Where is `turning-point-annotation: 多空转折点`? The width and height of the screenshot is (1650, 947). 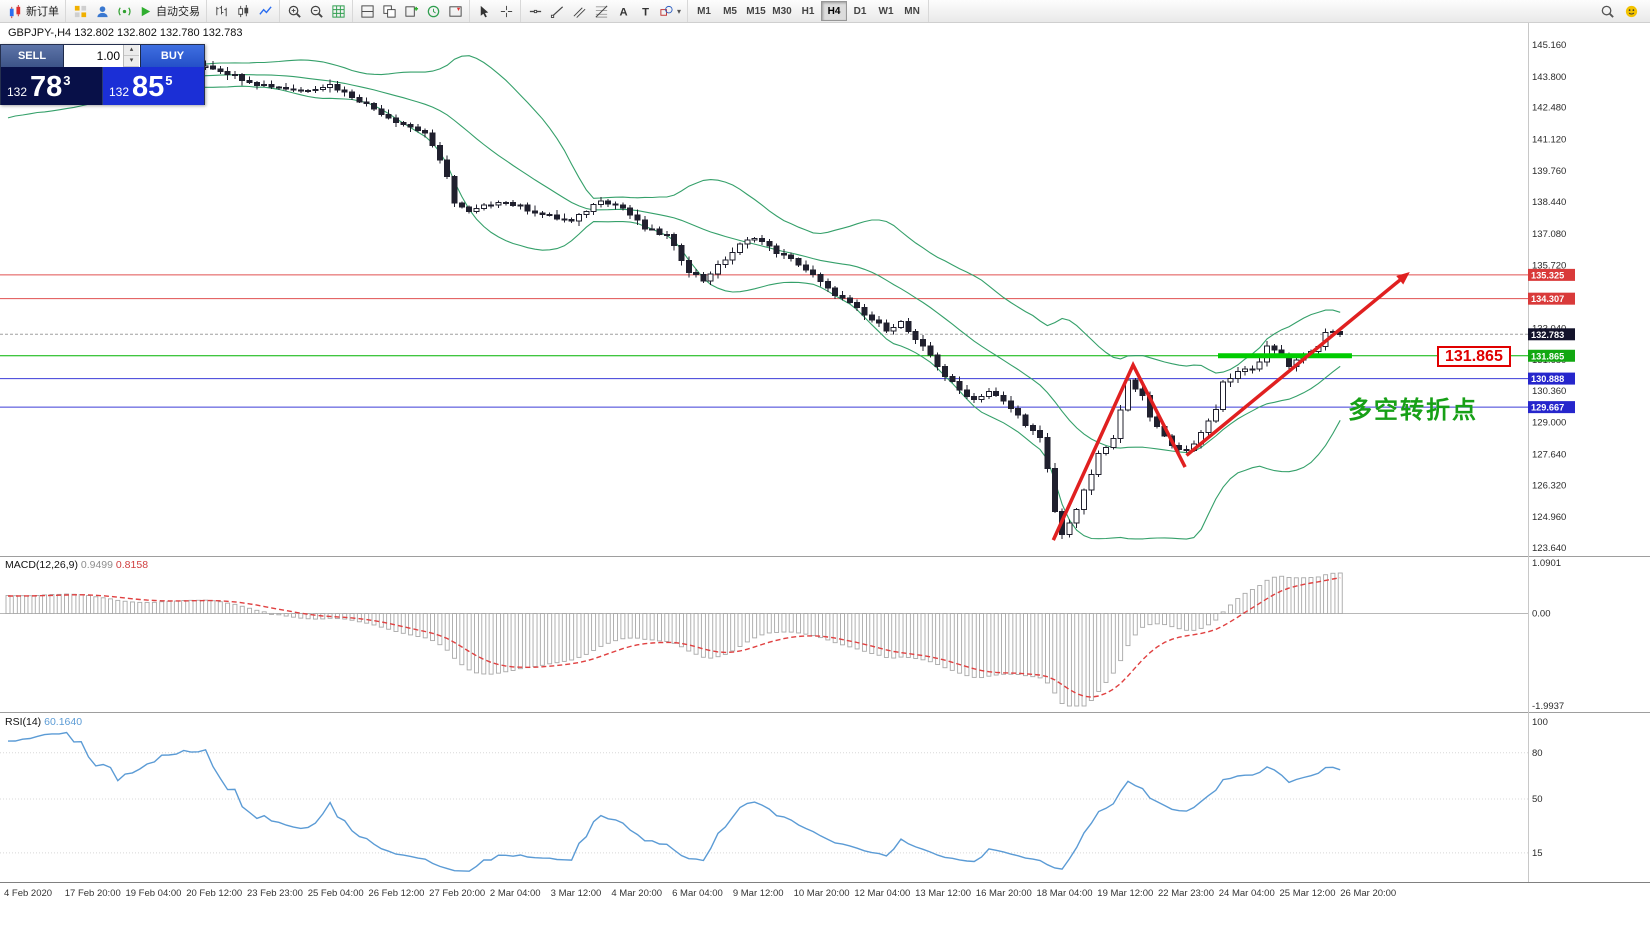
turning-point-annotation: 多空转折点 is located at coordinates (1413, 410).